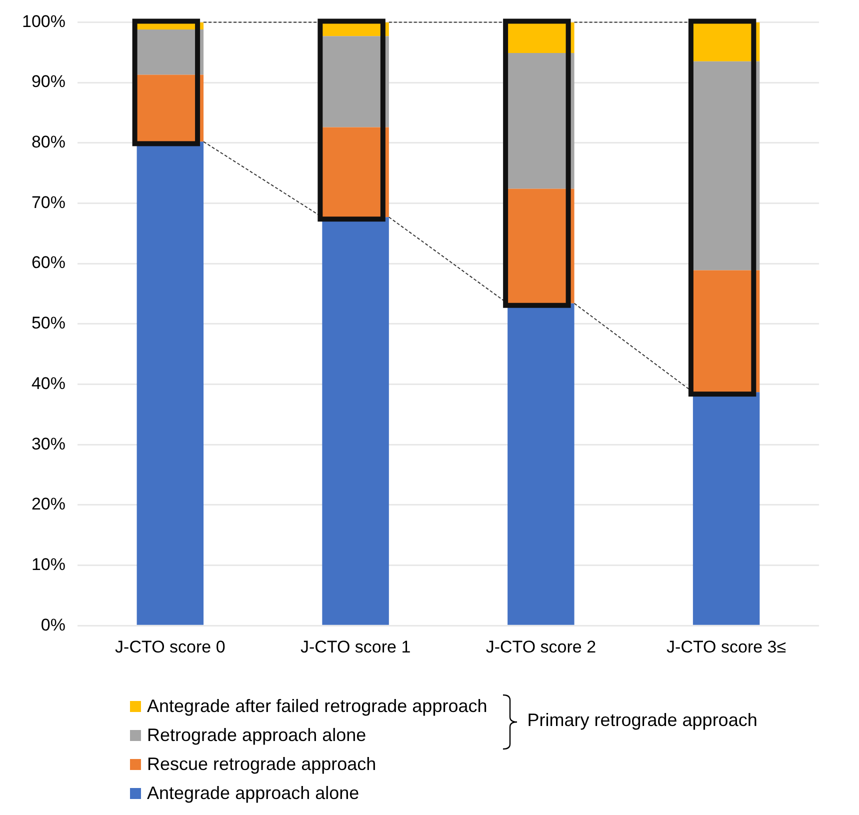 The width and height of the screenshot is (859, 815). Describe the element at coordinates (48, 444) in the screenshot. I see `y-tick-label: 30%` at that location.